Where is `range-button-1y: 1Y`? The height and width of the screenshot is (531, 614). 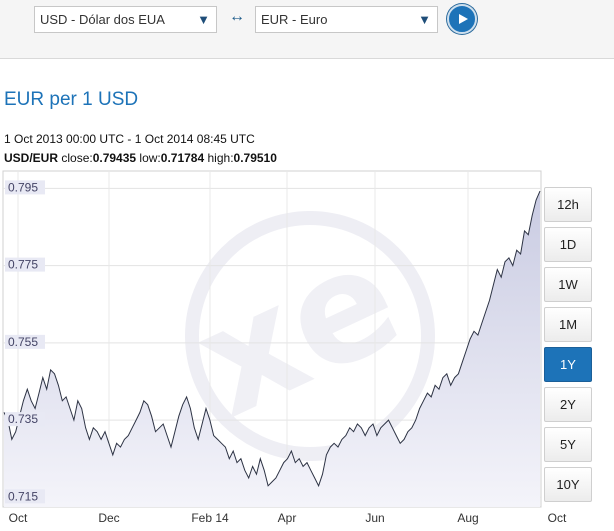
range-button-1y: 1Y is located at coordinates (568, 364).